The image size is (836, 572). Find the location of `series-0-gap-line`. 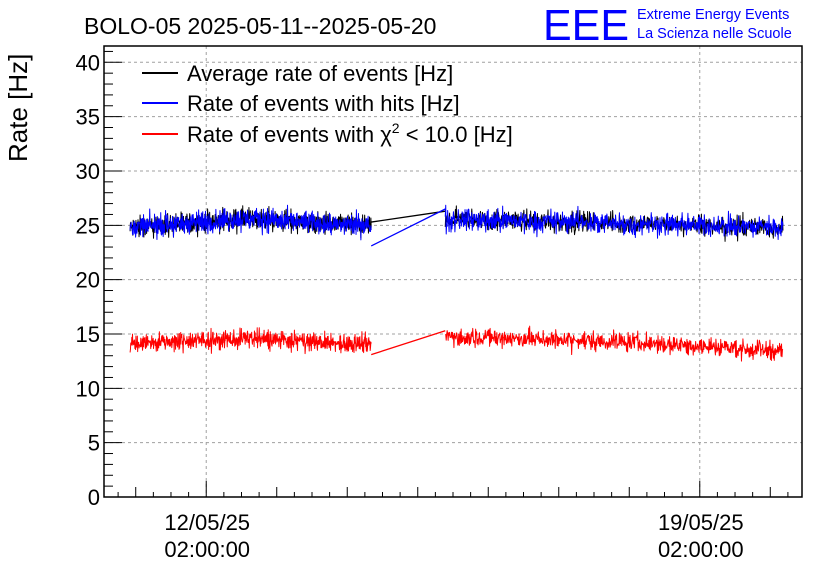

series-0-gap-line is located at coordinates (408, 216).